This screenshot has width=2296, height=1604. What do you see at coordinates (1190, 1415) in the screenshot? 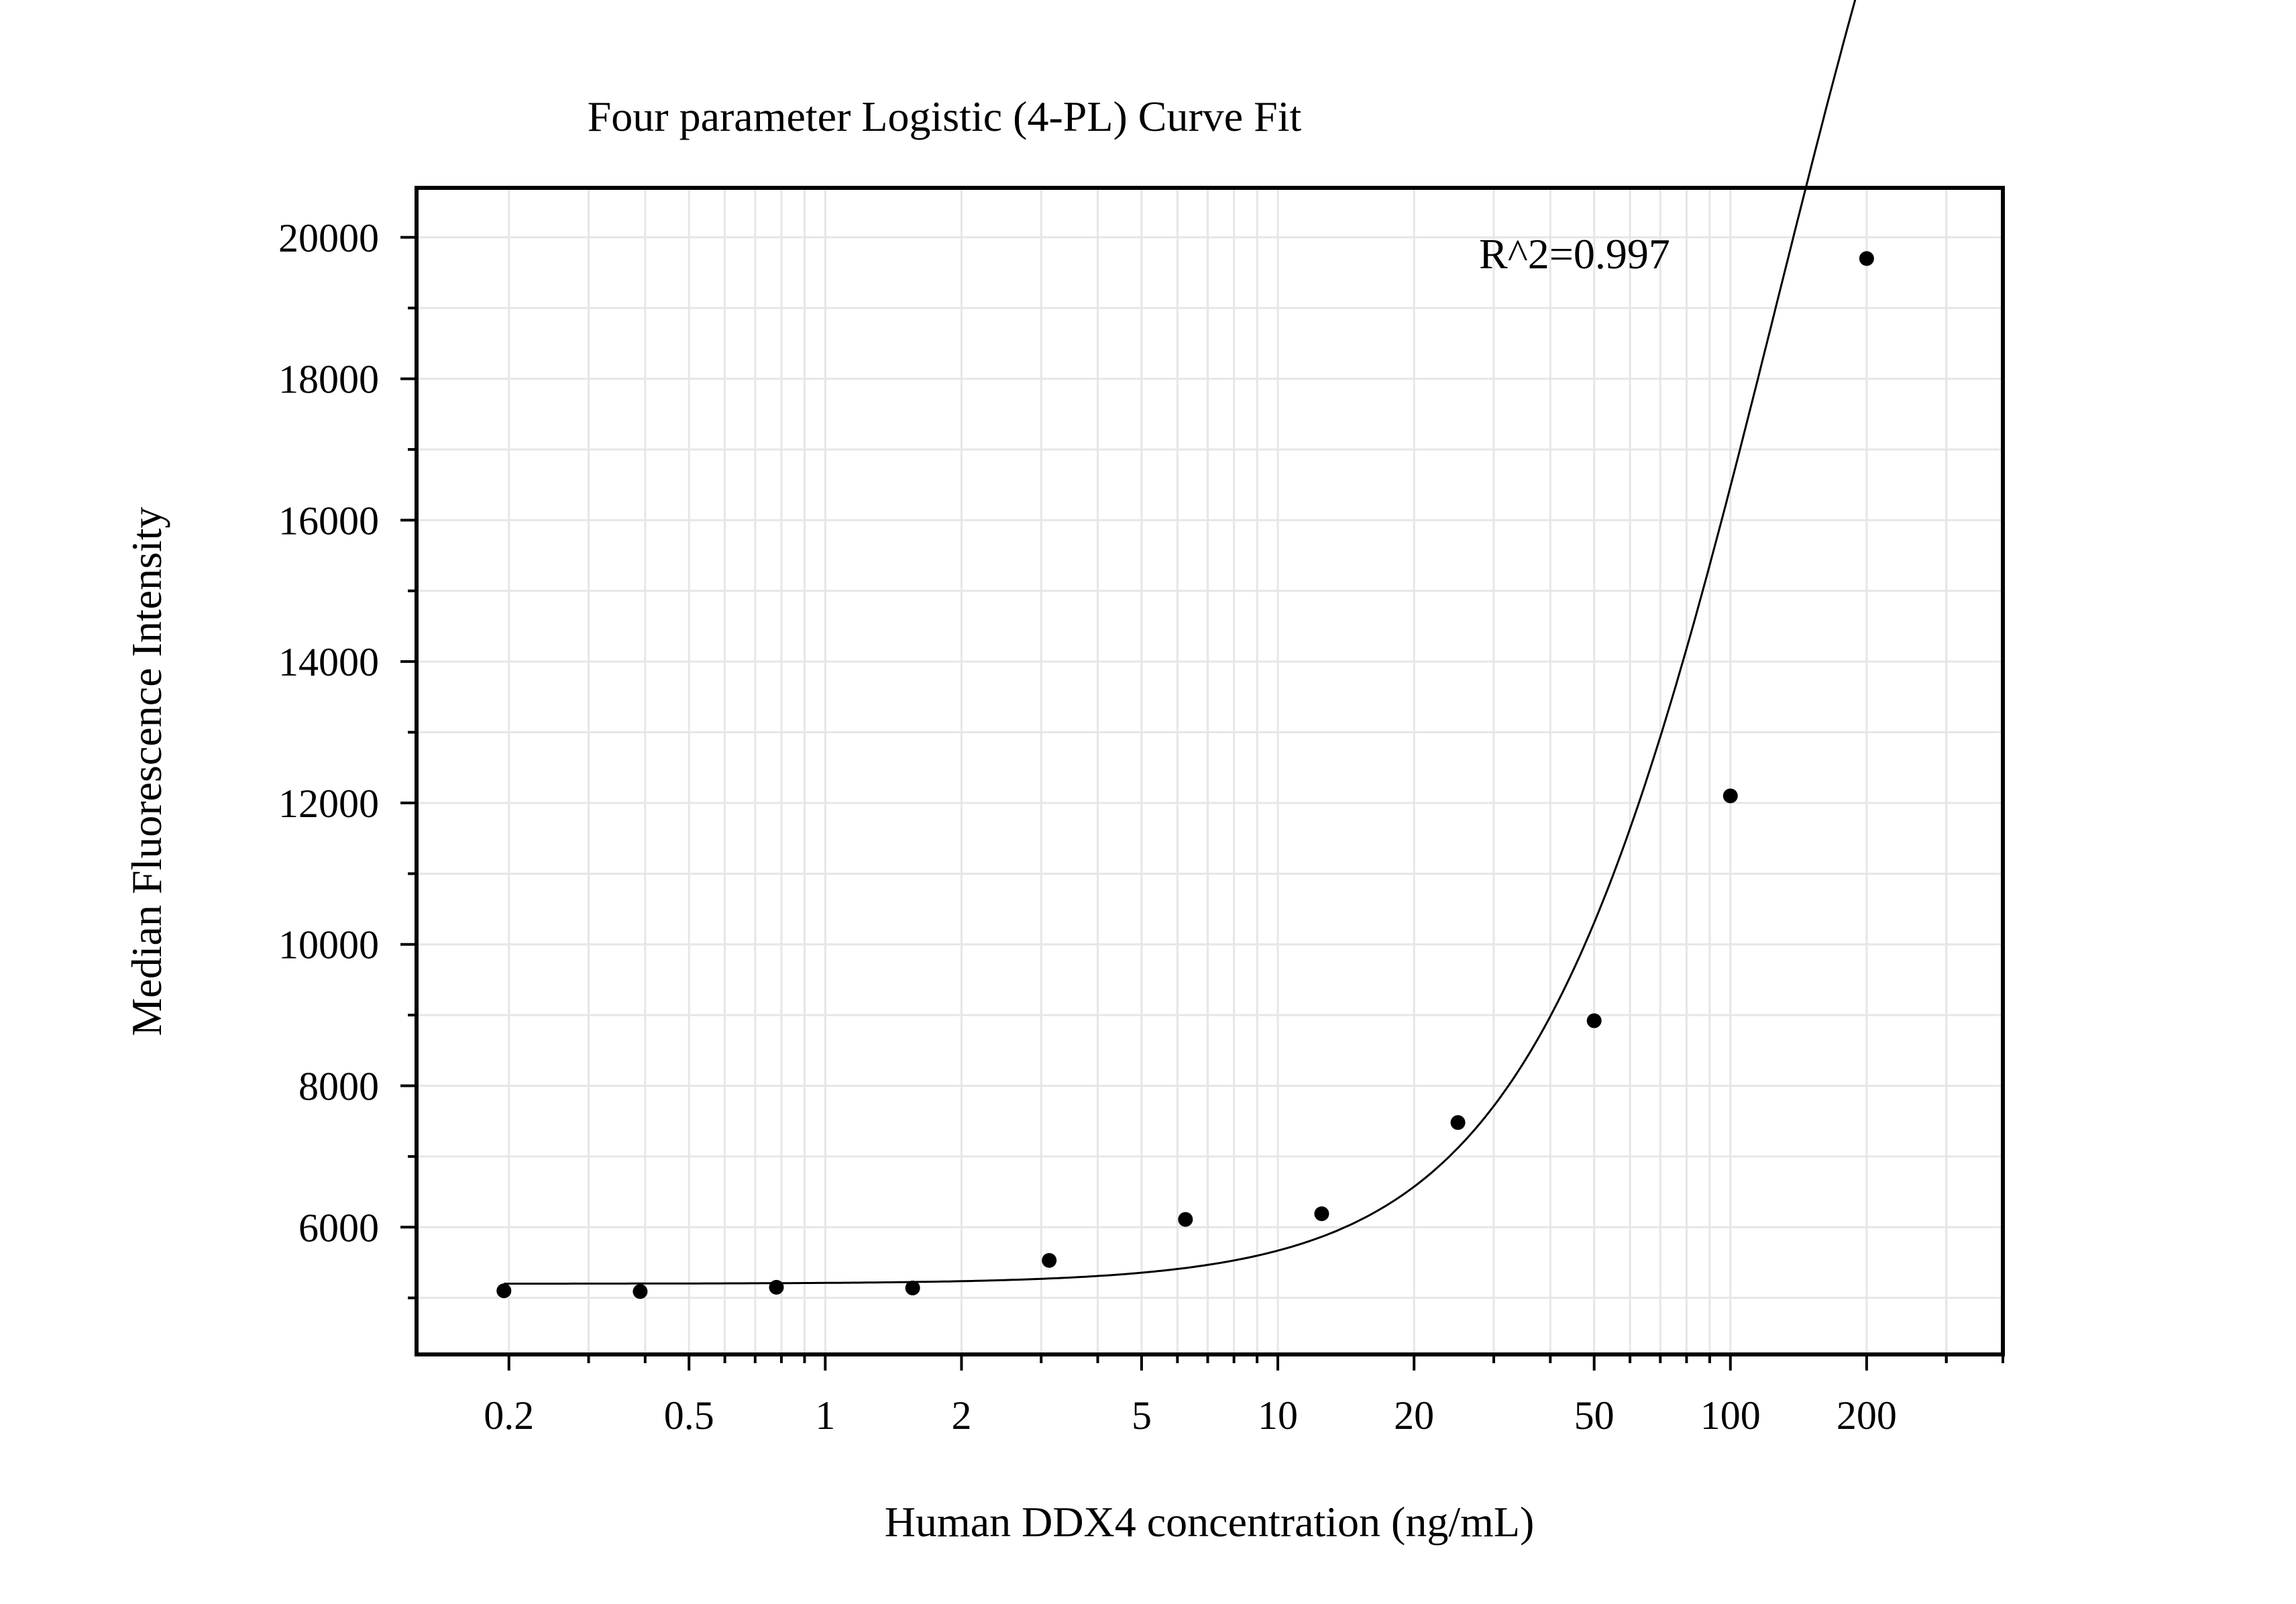
I see `x-tick-labels: 0.2 0.5 1 2 5 10 20 50 100 200` at bounding box center [1190, 1415].